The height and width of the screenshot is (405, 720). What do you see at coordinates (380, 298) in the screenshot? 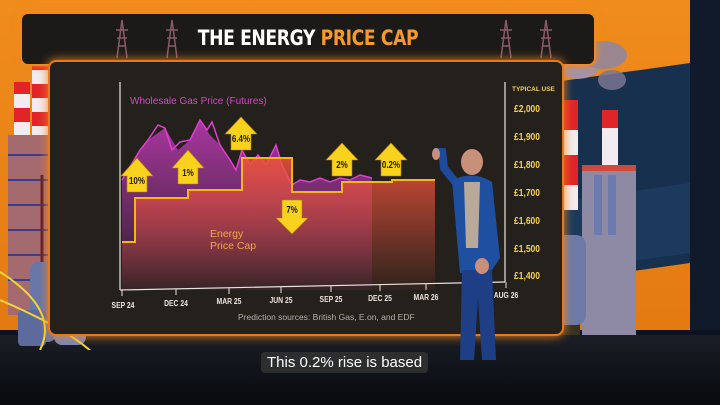
I see `x-tick: DEC 25` at bounding box center [380, 298].